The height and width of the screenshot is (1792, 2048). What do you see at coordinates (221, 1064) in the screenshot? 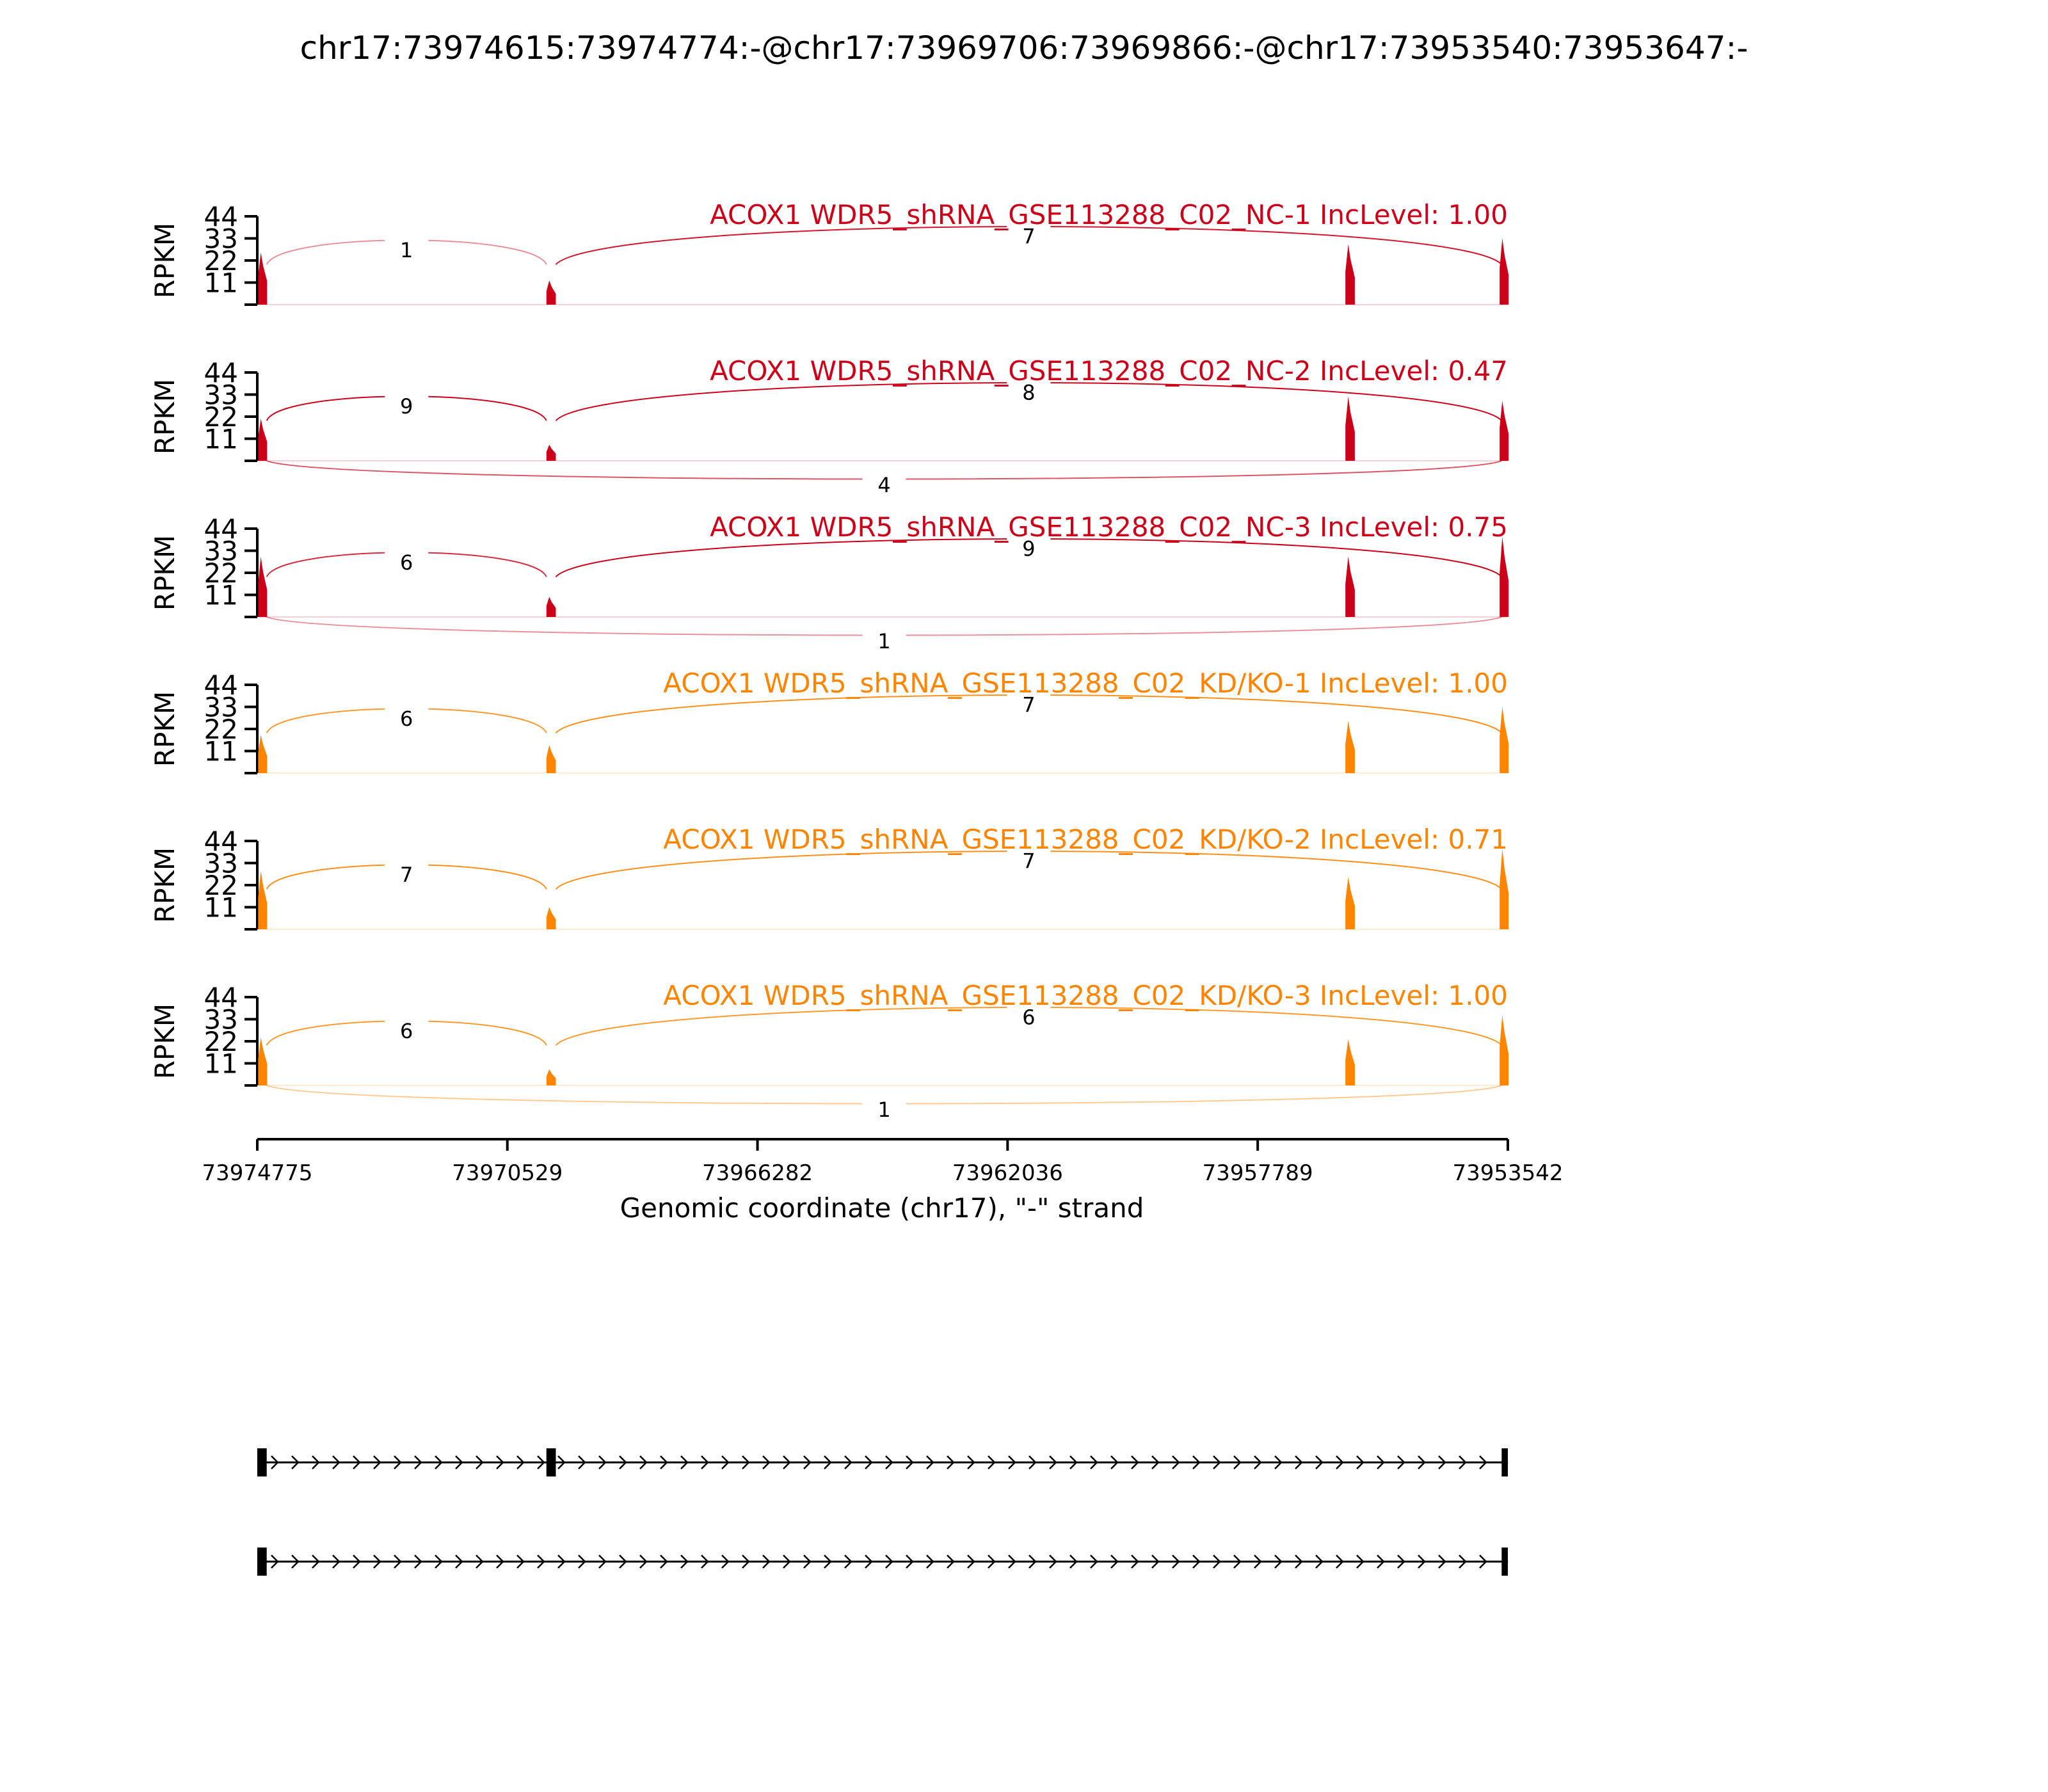
I see `y-tick-label: 11` at bounding box center [221, 1064].